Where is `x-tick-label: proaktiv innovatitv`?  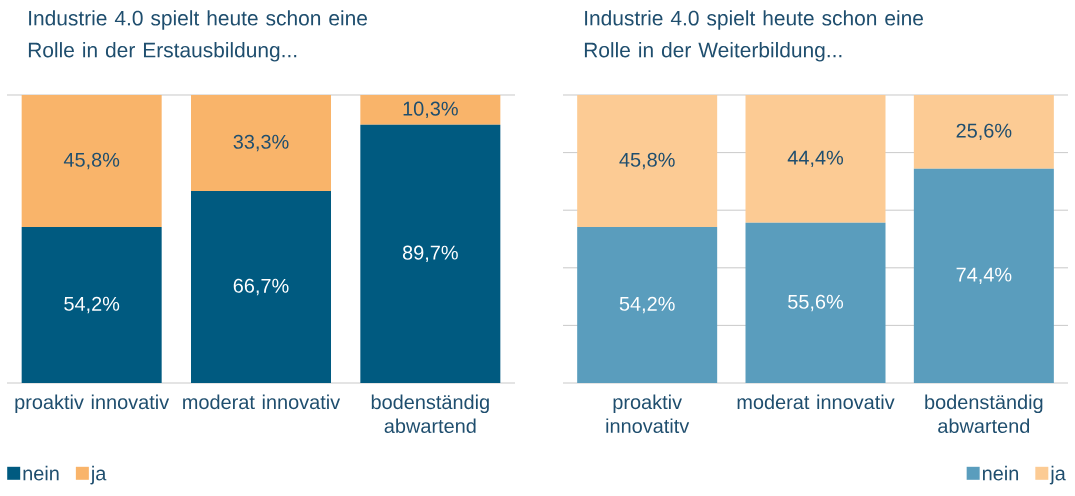
x-tick-label: proaktiv innovatitv is located at coordinates (648, 414).